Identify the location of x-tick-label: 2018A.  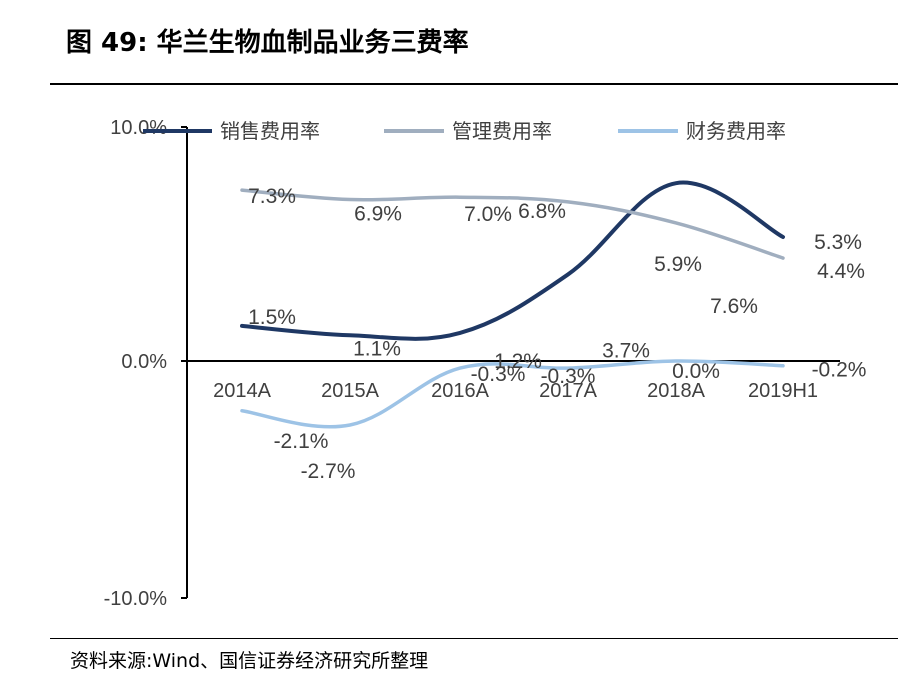
(676, 391).